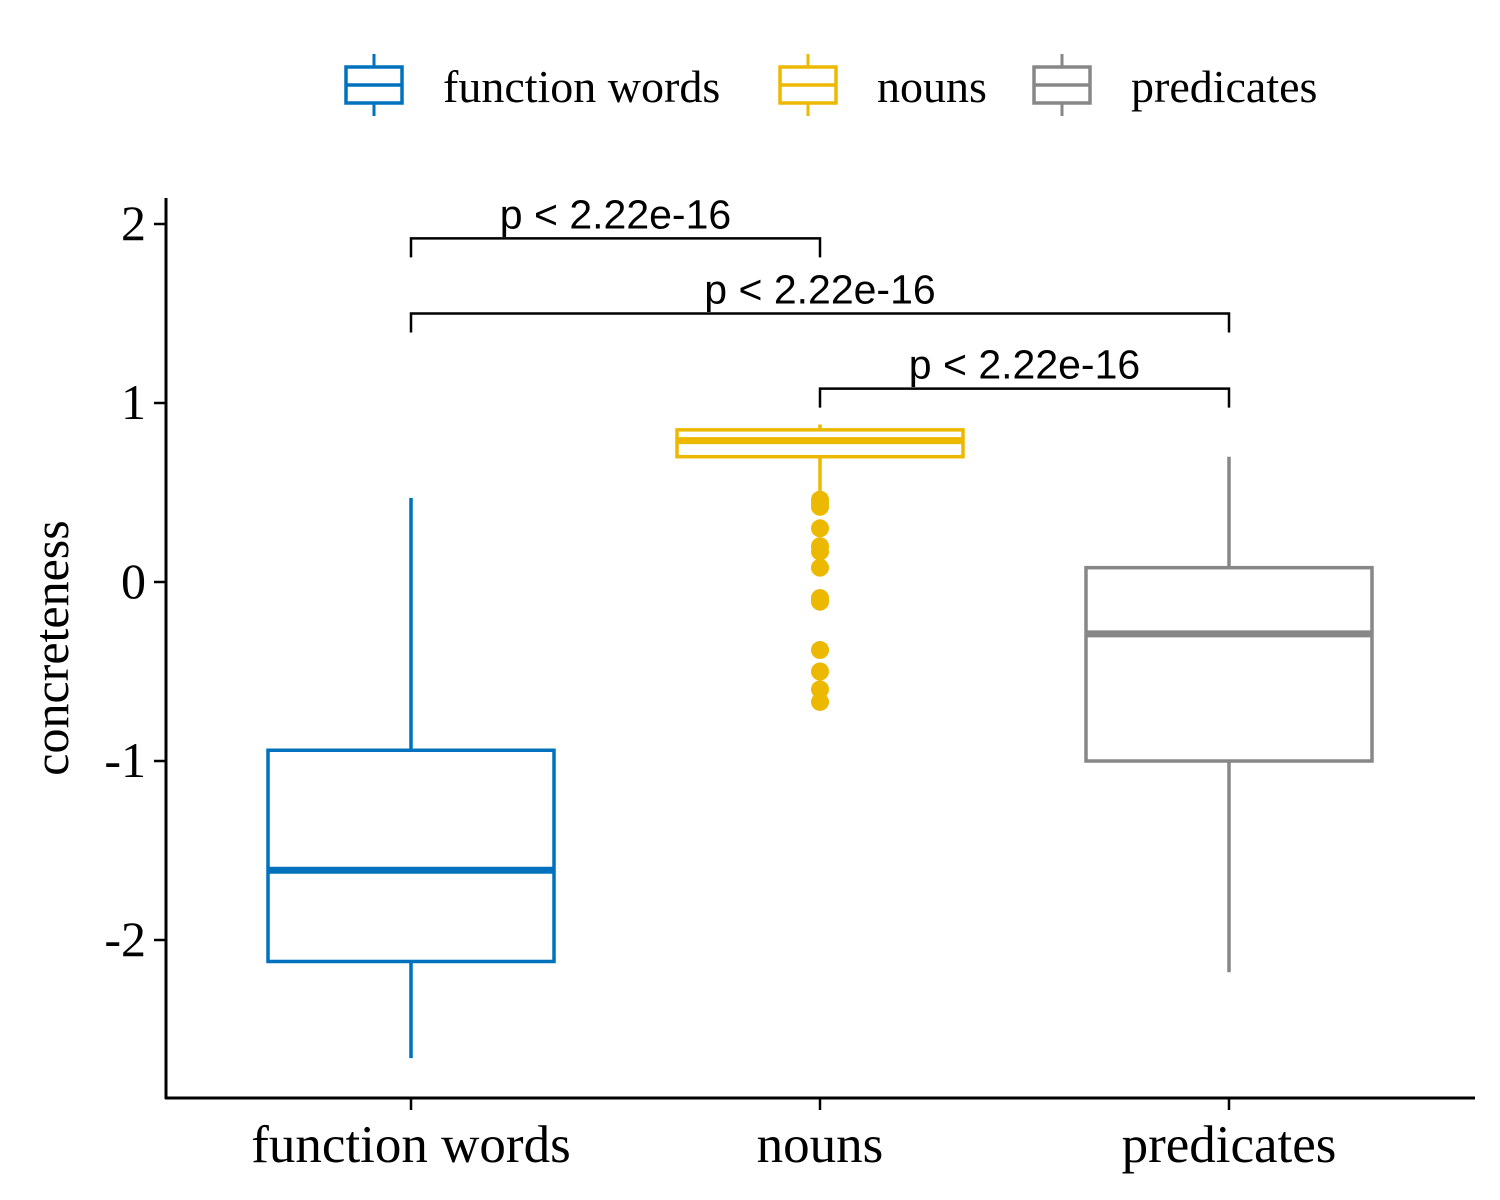  Describe the element at coordinates (133, 402) in the screenshot. I see `y-tick-label: 1` at that location.